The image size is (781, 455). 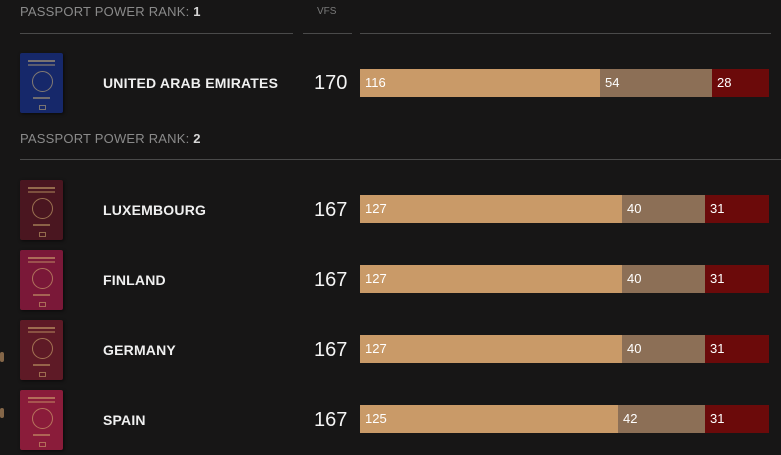 What do you see at coordinates (331, 83) in the screenshot?
I see `vfs-score: 170` at bounding box center [331, 83].